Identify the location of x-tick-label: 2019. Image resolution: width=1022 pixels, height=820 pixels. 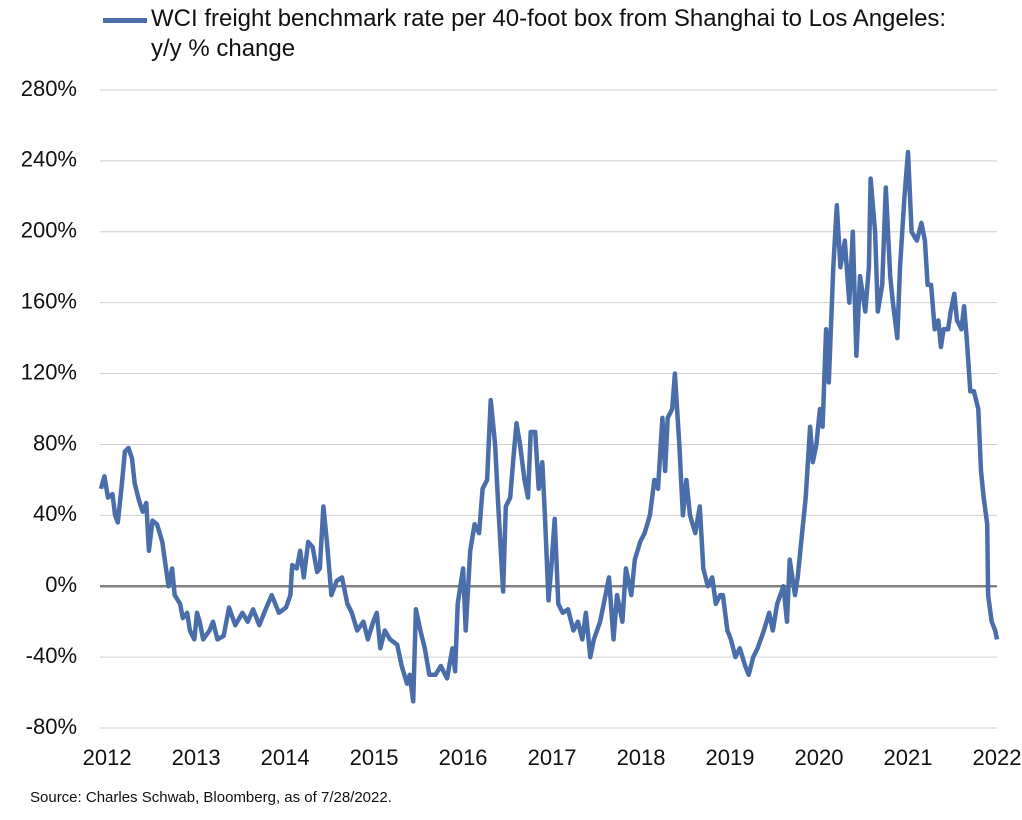
(730, 757).